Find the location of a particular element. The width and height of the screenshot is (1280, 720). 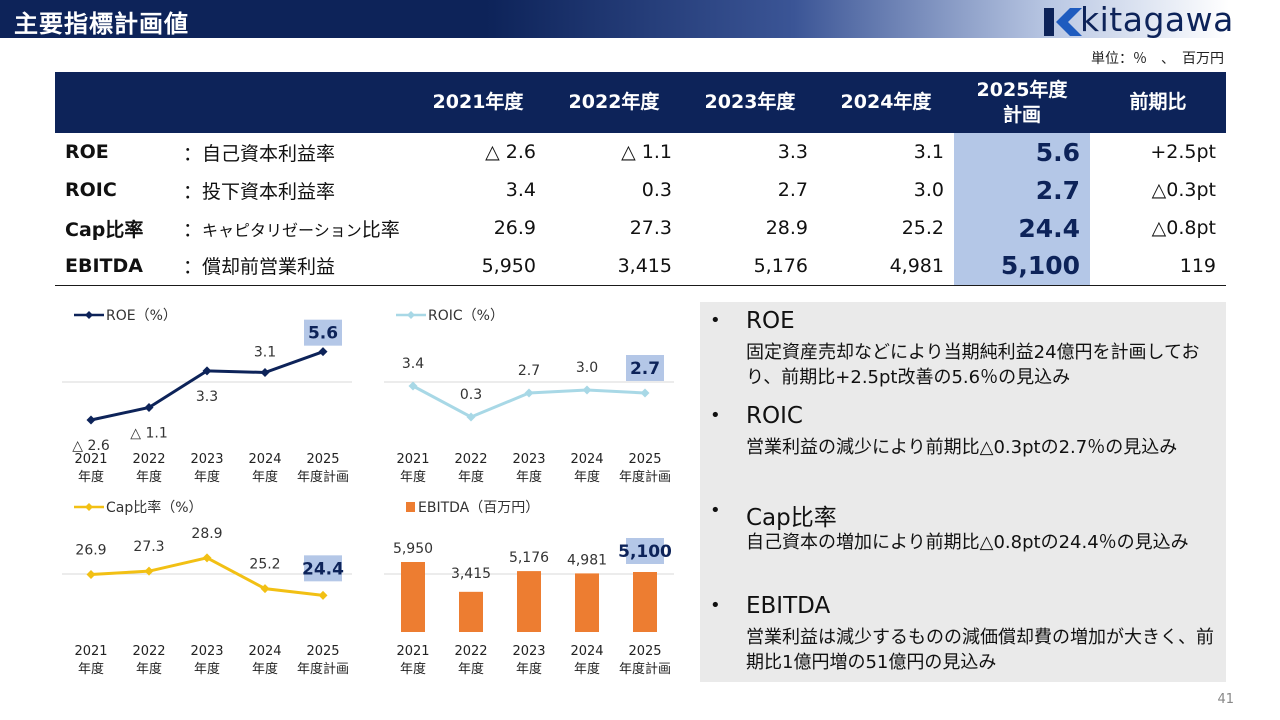

yoy-diff-cell: △0.3pt is located at coordinates (1183, 190).